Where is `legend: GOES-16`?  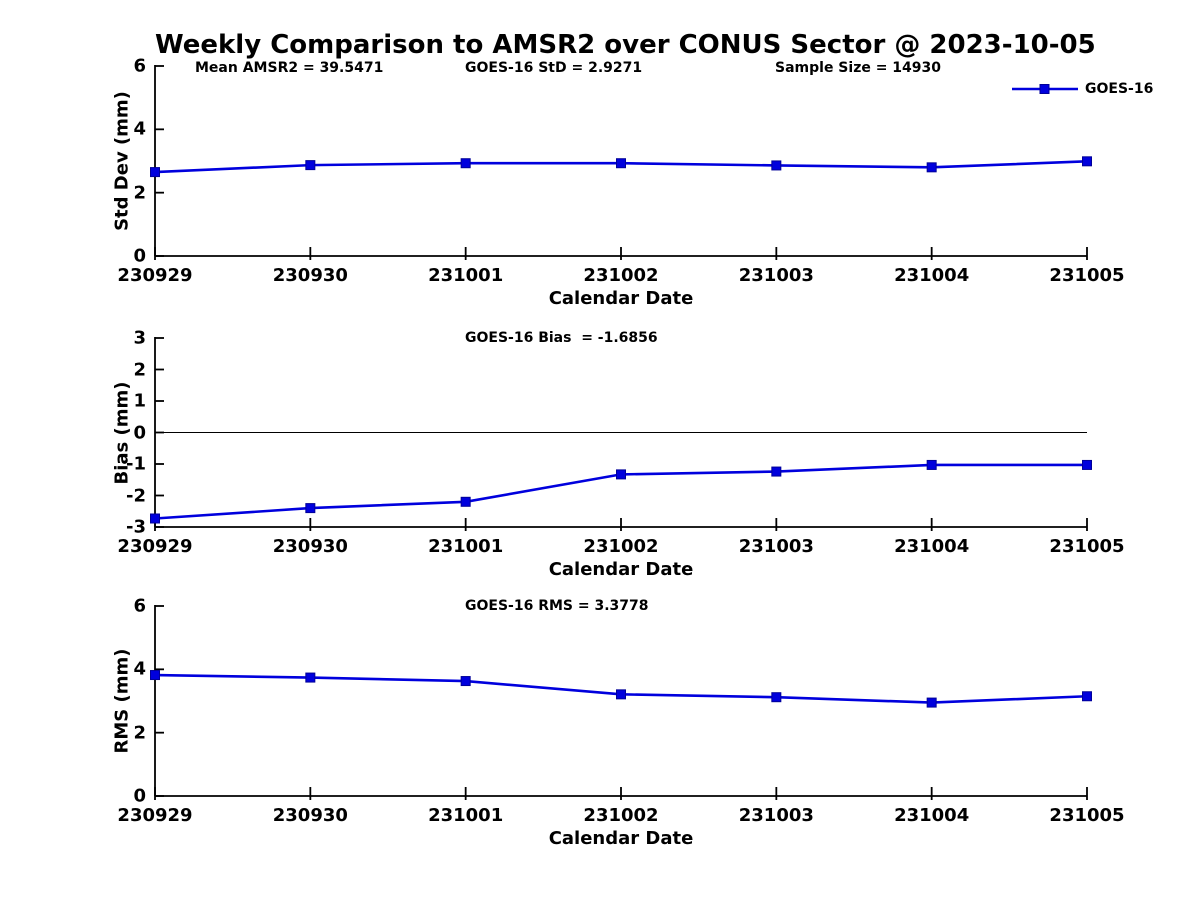 legend: GOES-16 is located at coordinates (1082, 89).